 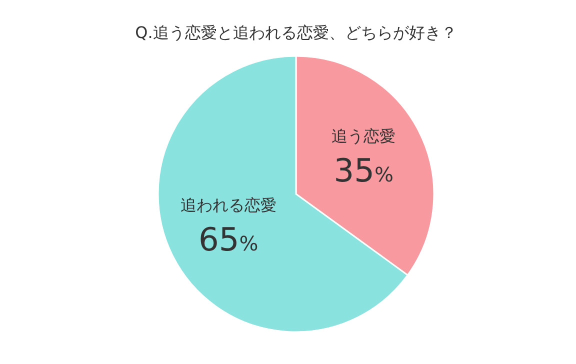 I want to click on chart-title: Q.追う恋愛と追われる恋愛、どちらが好き？, so click(x=296, y=32).